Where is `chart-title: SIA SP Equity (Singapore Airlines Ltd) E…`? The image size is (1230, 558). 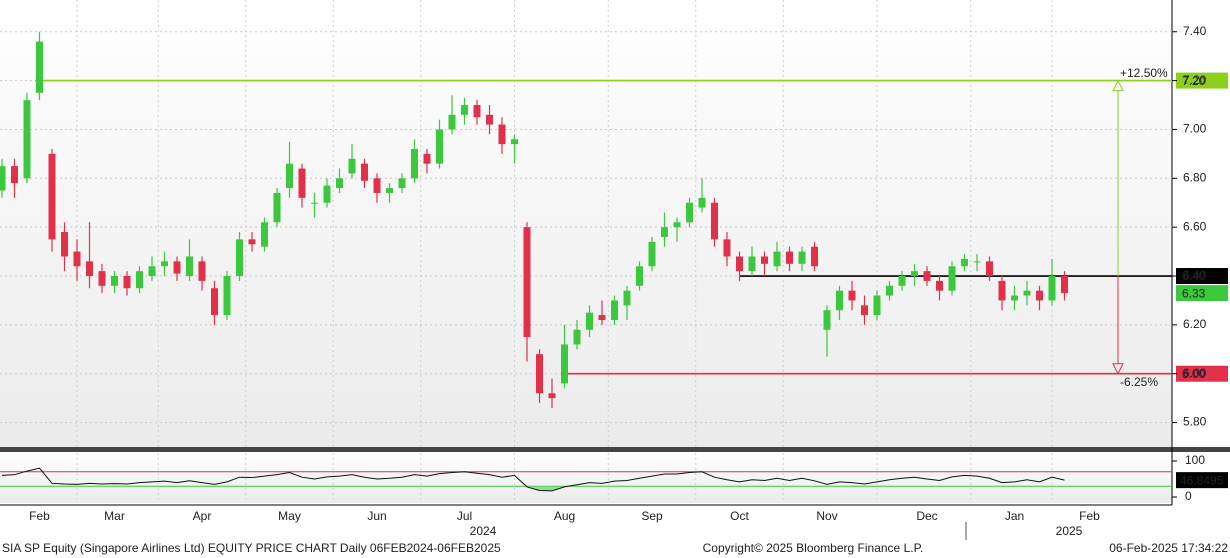 chart-title: SIA SP Equity (Singapore Airlines Ltd) E… is located at coordinates (251, 548).